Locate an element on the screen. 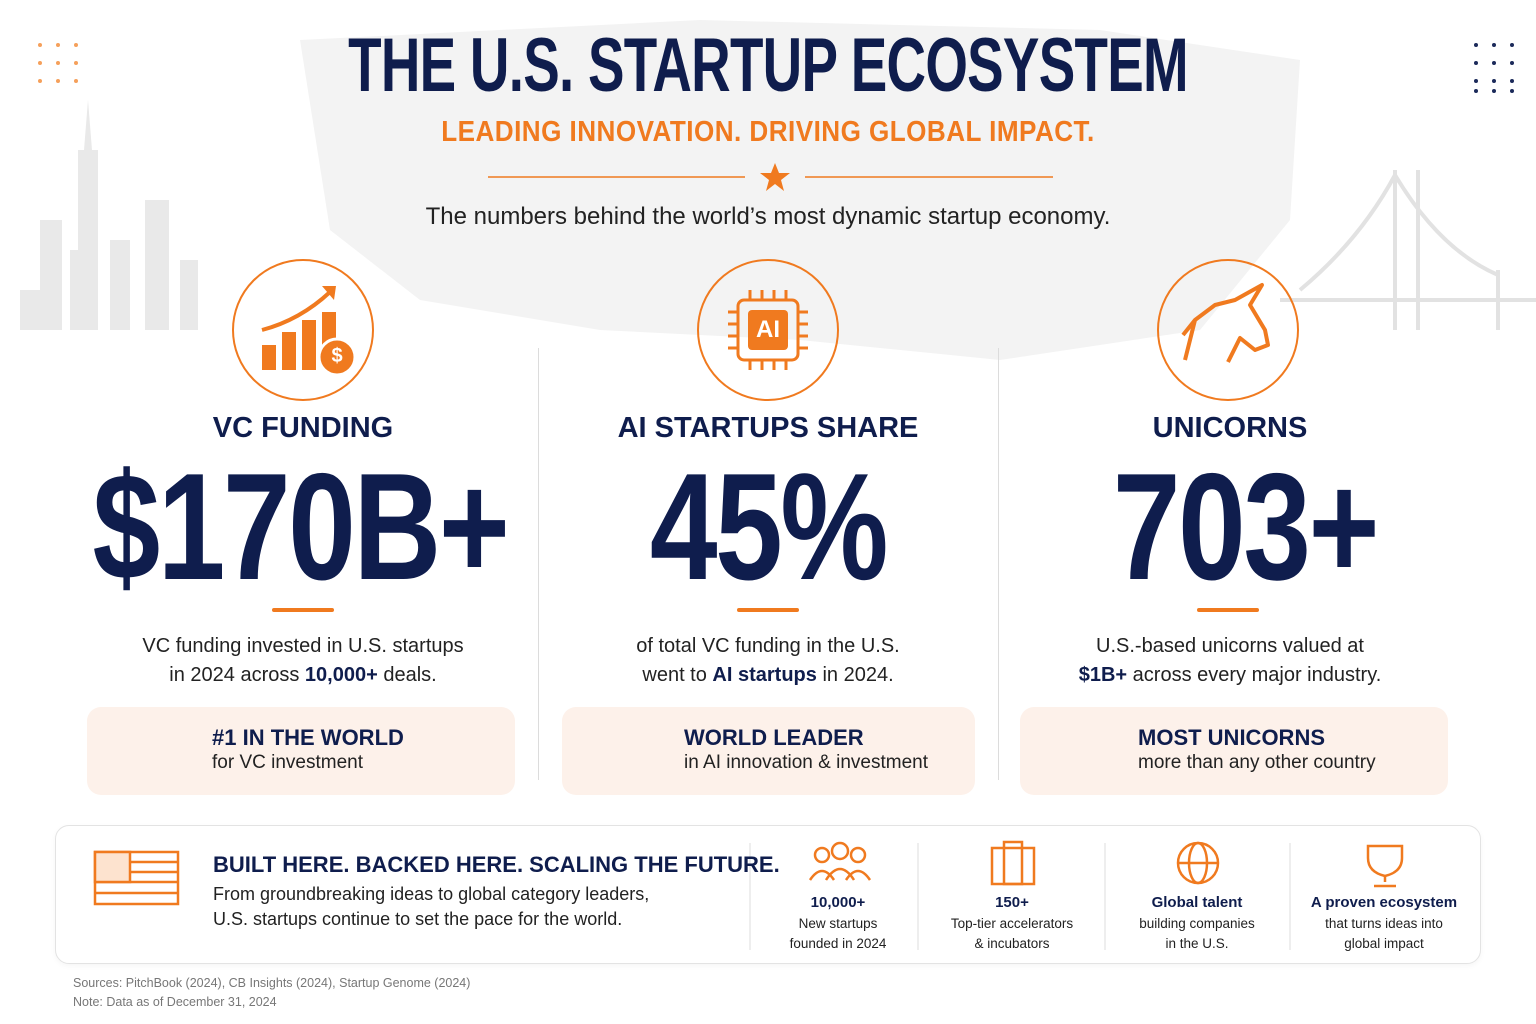  icon-label: AI is located at coordinates (768, 329).